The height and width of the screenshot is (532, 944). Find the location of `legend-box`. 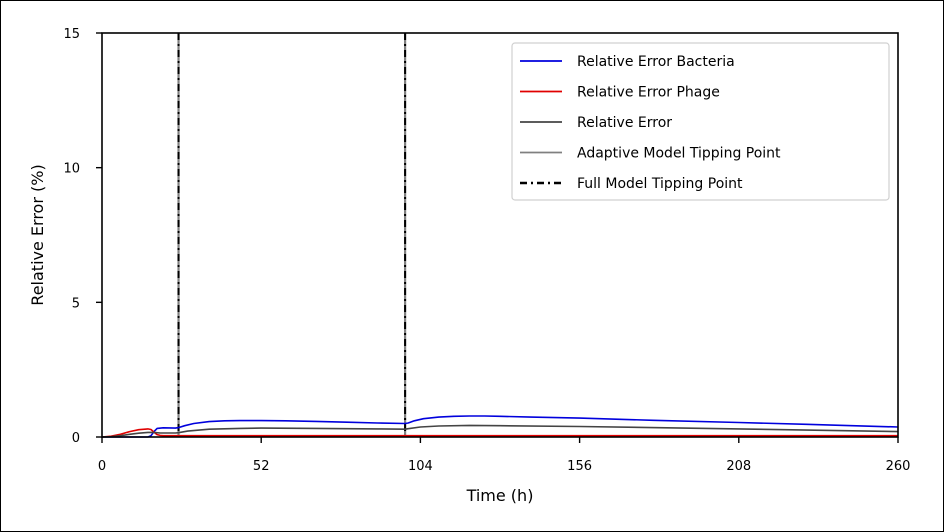

legend-box is located at coordinates (700, 121).